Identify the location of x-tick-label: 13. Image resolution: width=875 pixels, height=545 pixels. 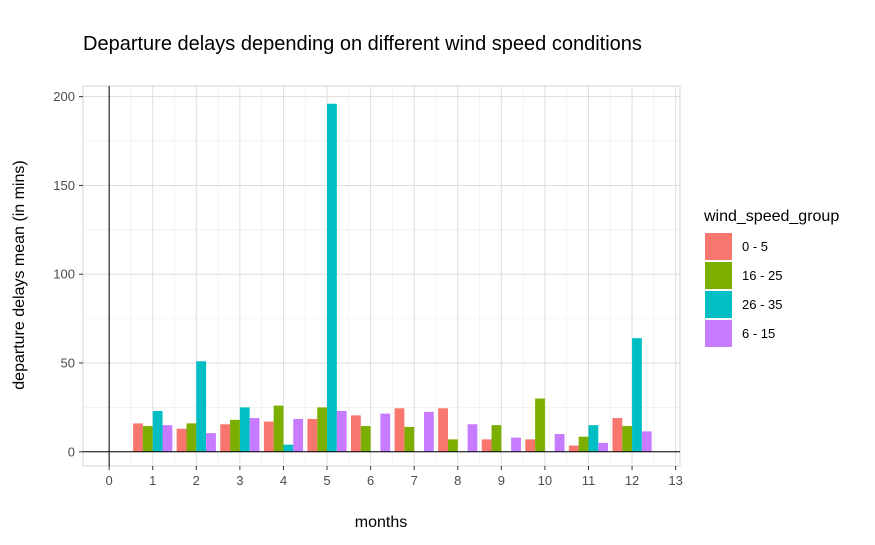
(675, 480).